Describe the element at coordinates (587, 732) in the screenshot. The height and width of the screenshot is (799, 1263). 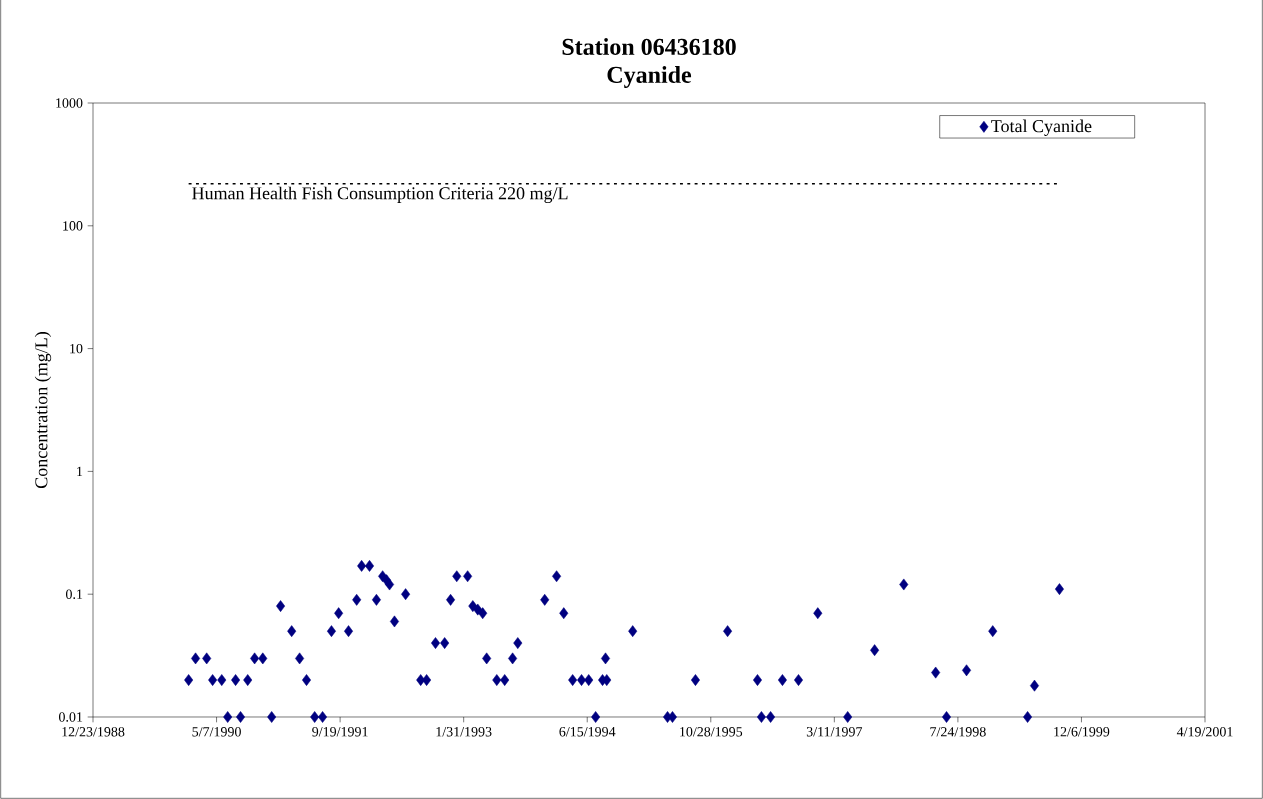
I see `x-tick-label: 6/15/1994` at that location.